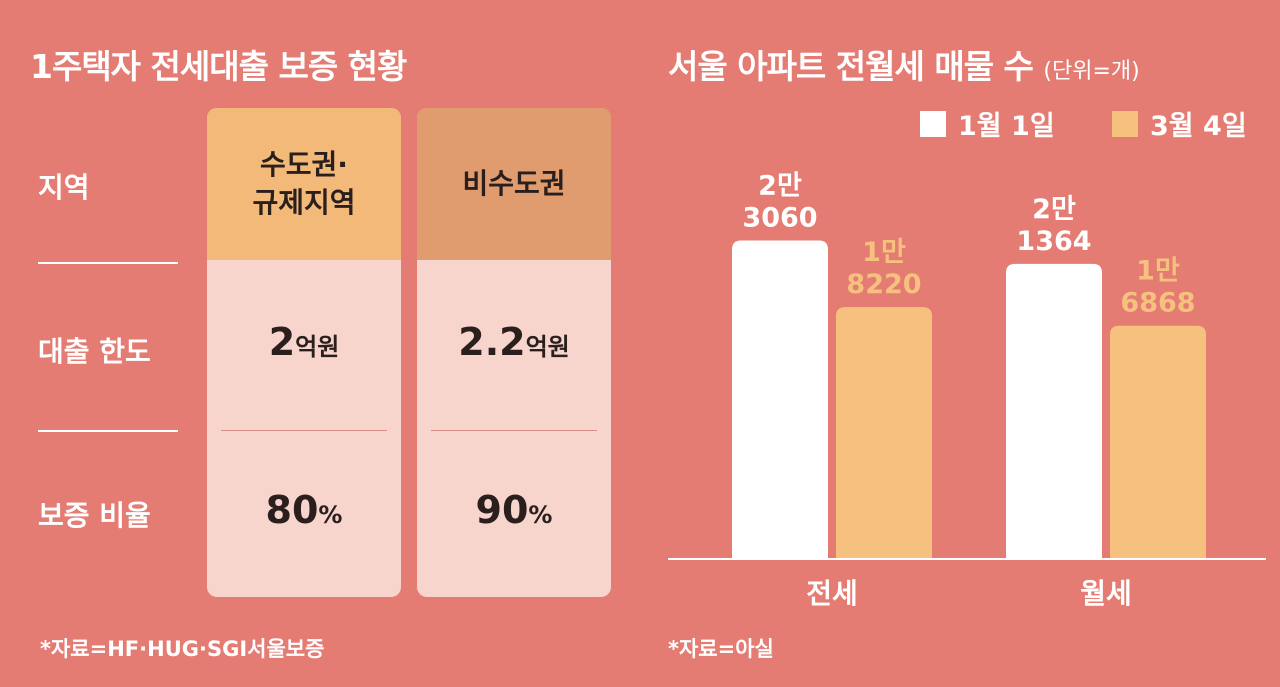 The image size is (1280, 687). What do you see at coordinates (883, 268) in the screenshot?
I see `data-label: 1만 8220` at bounding box center [883, 268].